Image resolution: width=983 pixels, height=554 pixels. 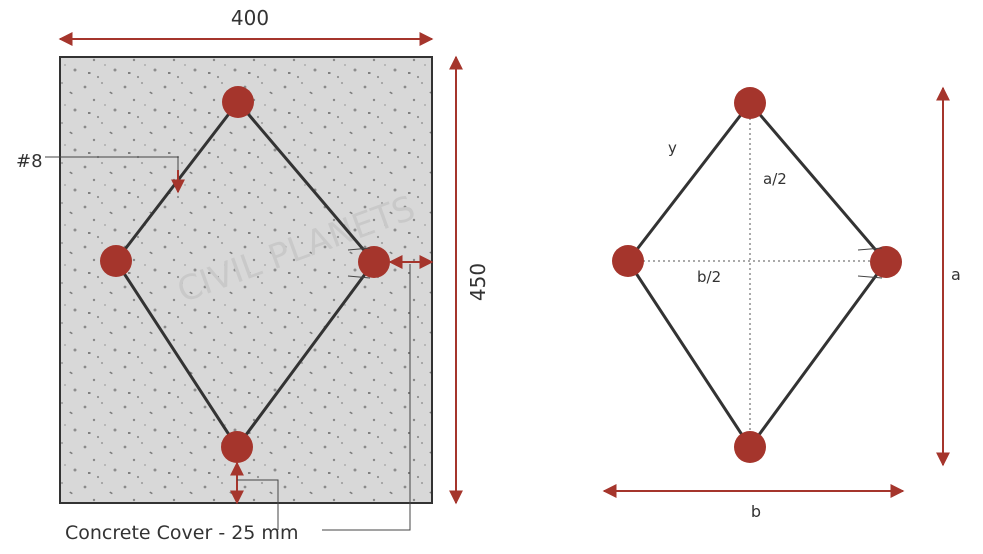 What do you see at coordinates (181, 533) in the screenshot?
I see `cover-label: Concrete Cover - 25 mm` at bounding box center [181, 533].